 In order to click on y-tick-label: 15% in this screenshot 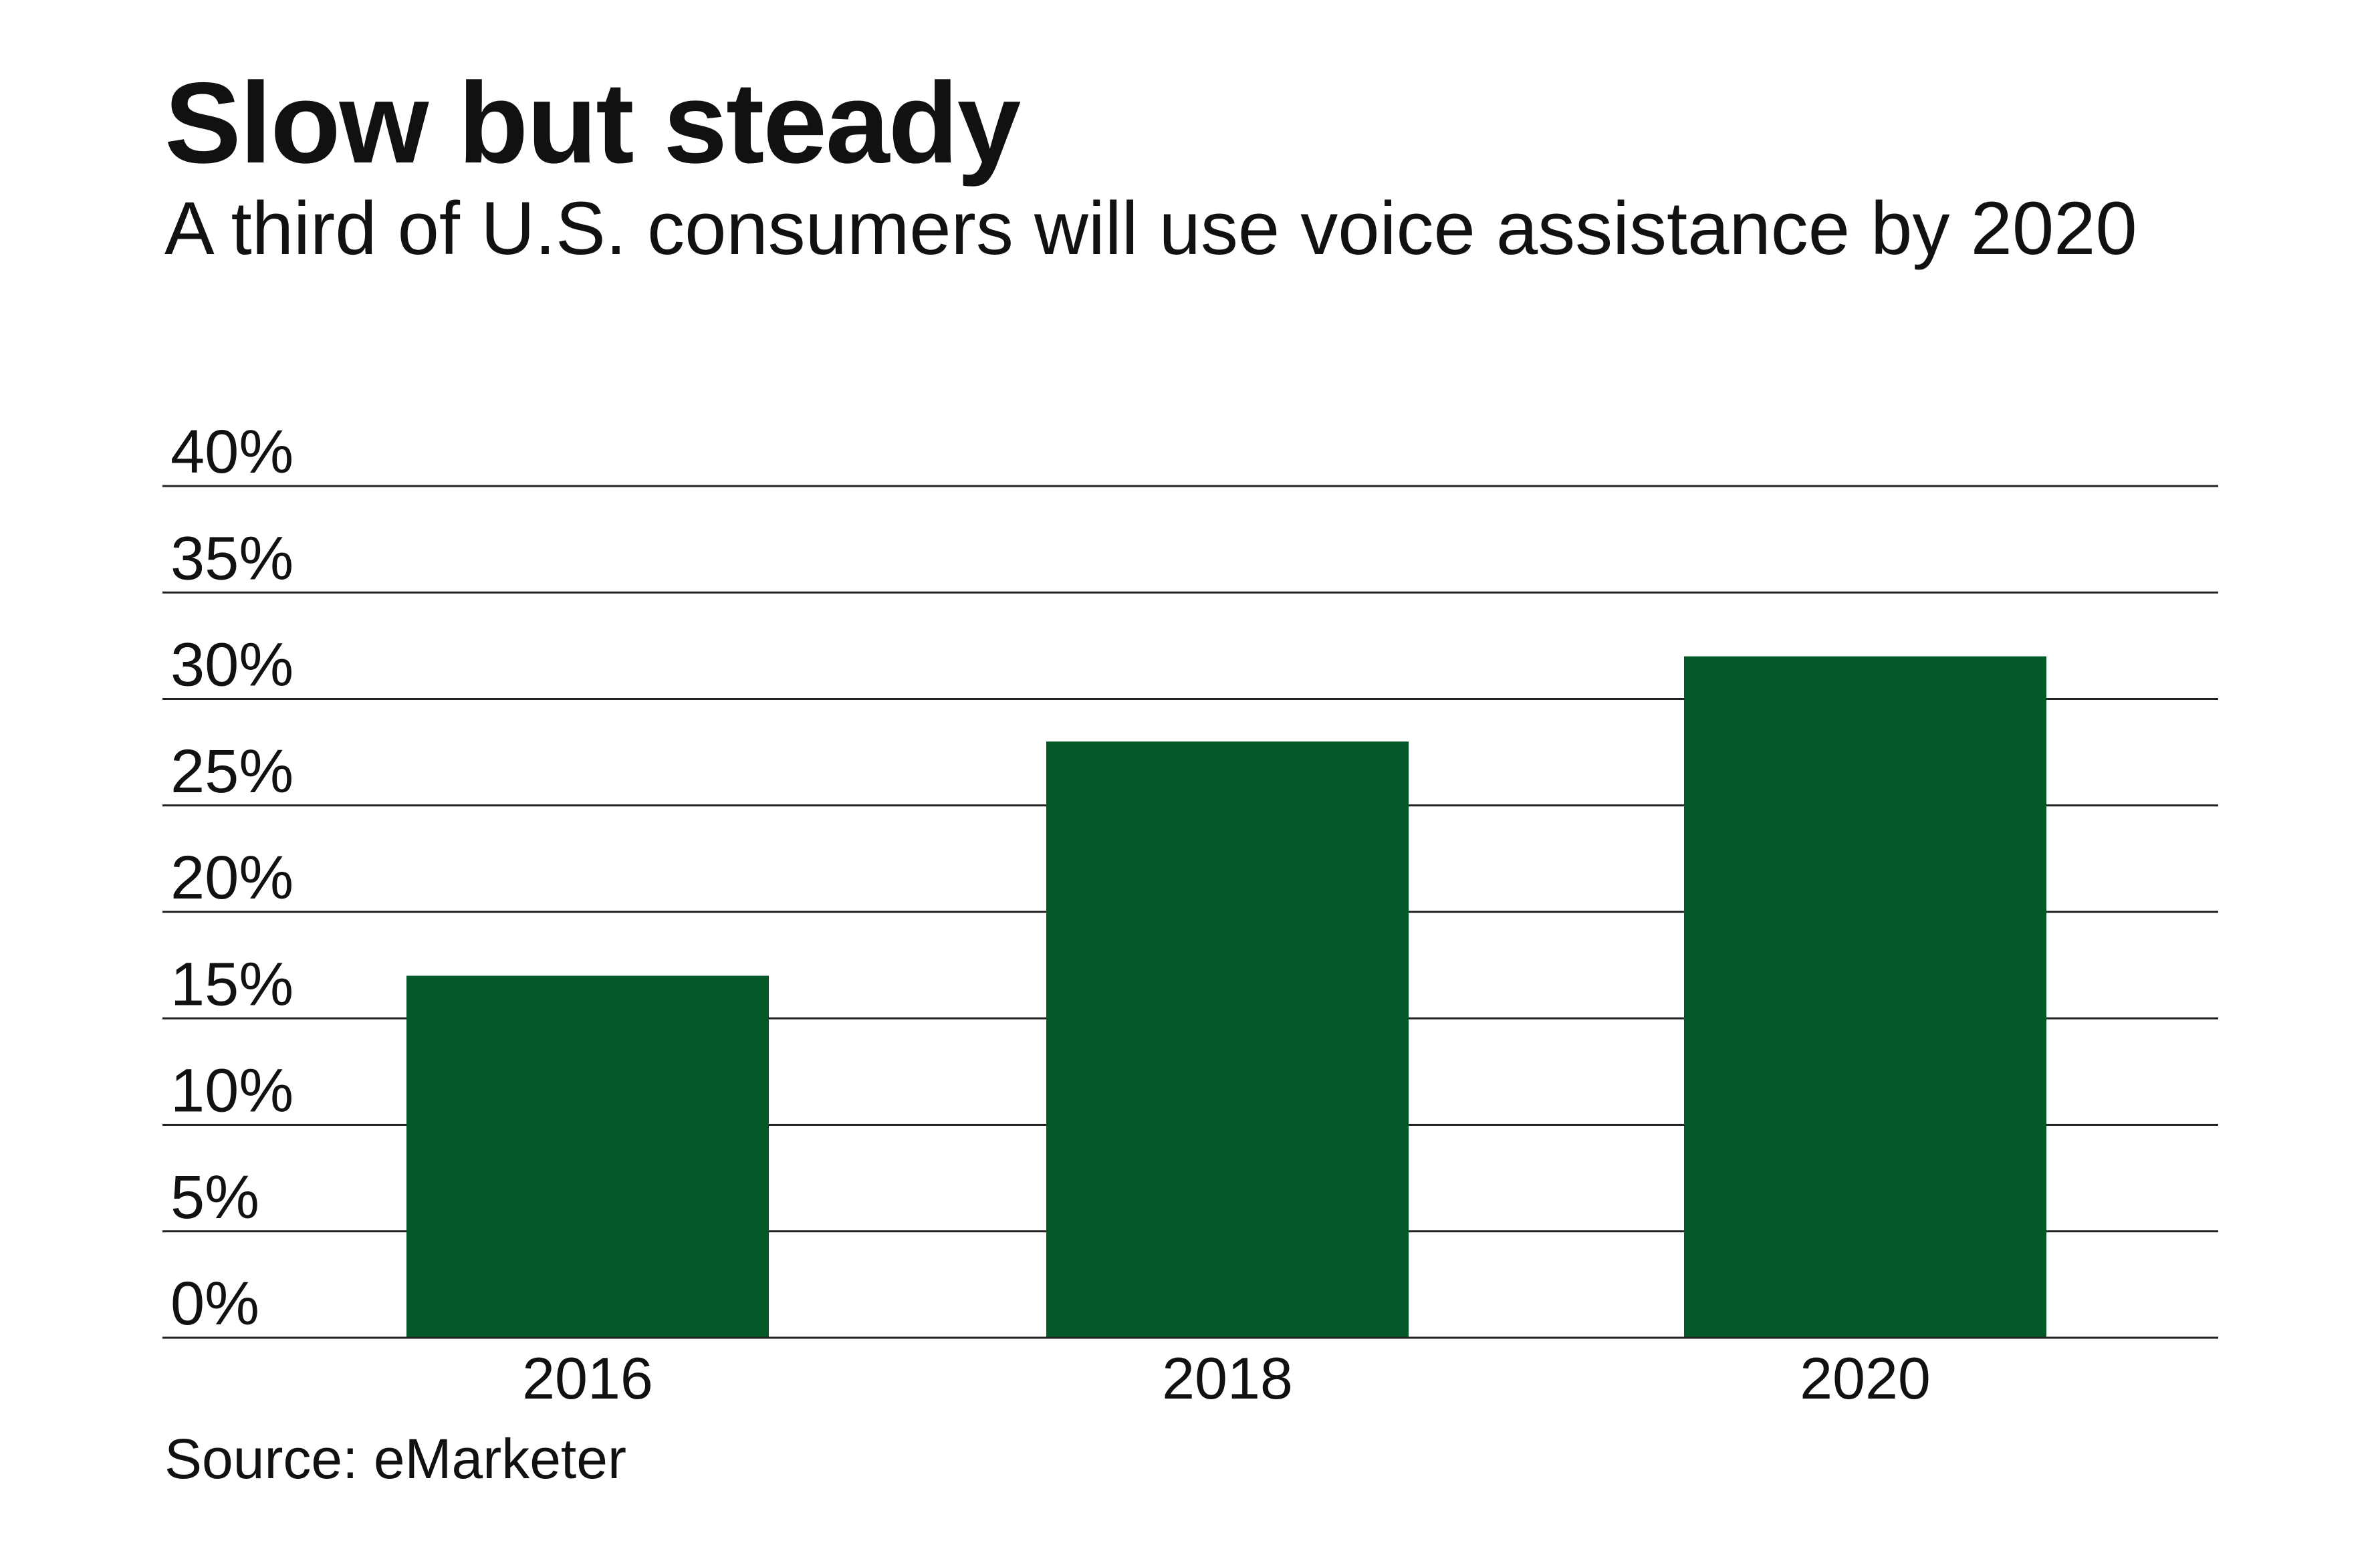, I will do `click(231, 984)`.